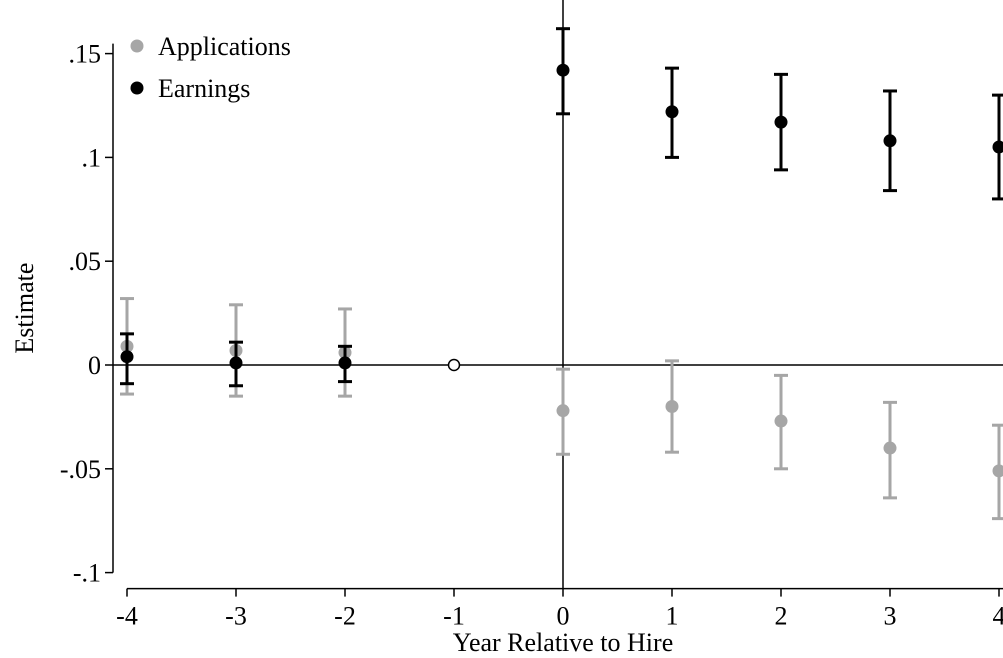 The height and width of the screenshot is (658, 1003). I want to click on omitted-point, so click(454, 365).